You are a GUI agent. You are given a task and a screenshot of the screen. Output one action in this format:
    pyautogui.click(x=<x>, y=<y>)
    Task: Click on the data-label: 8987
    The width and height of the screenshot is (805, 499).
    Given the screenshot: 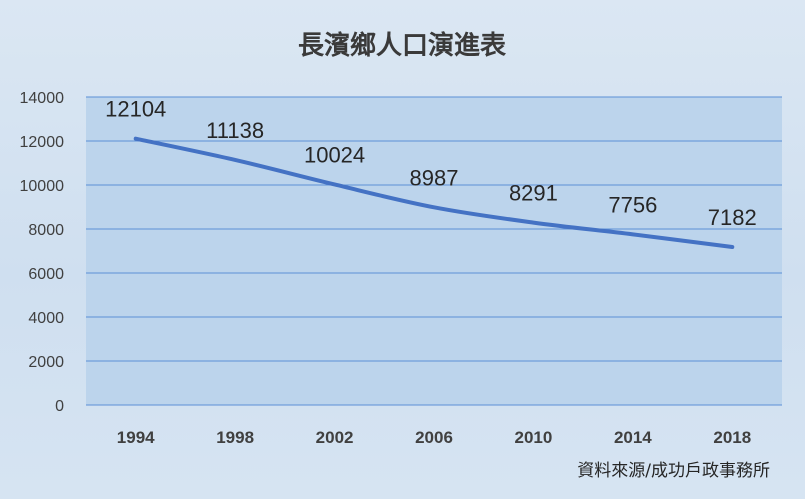 What is the action you would take?
    pyautogui.click(x=434, y=177)
    